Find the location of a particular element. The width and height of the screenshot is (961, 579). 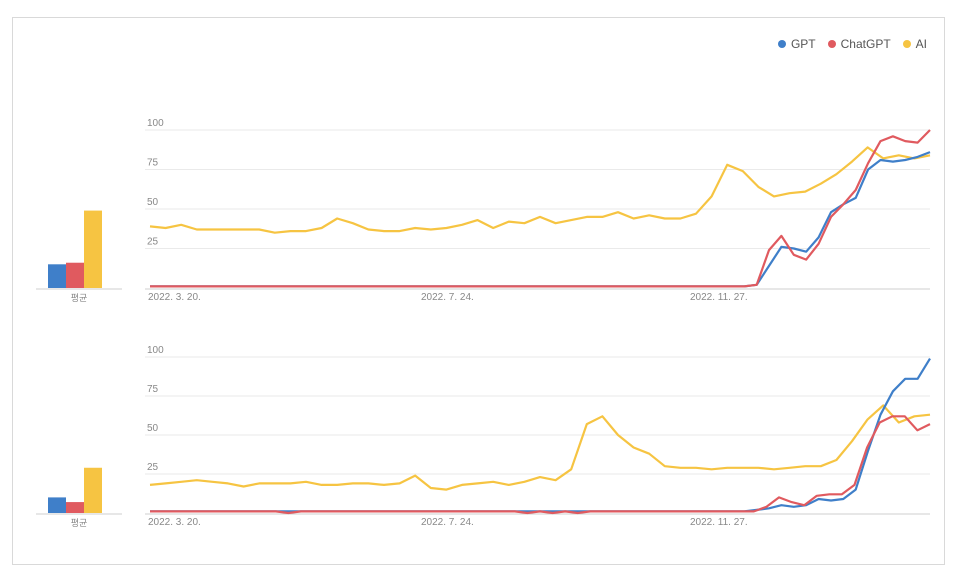

legend-label-ai: AI is located at coordinates (921, 44).